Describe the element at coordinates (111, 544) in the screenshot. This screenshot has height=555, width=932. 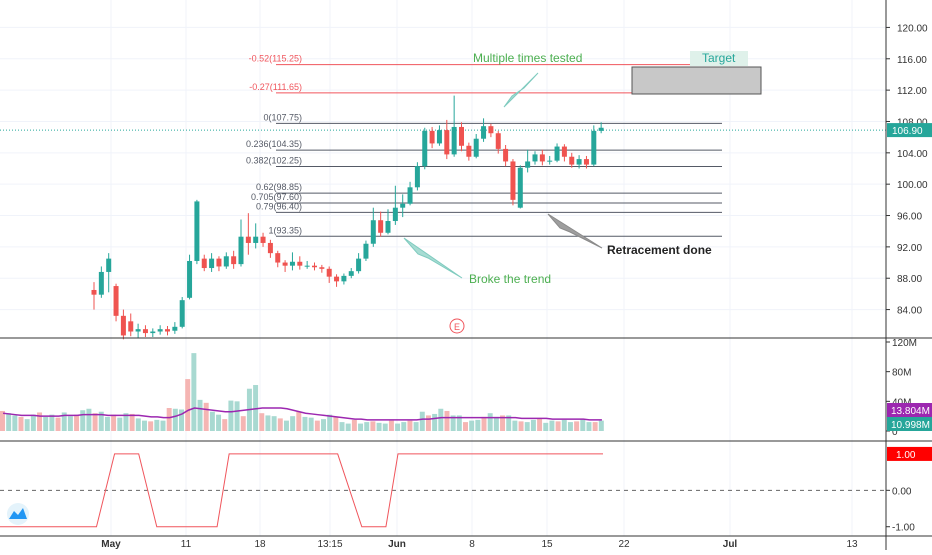
I see `time-tick-label: May` at that location.